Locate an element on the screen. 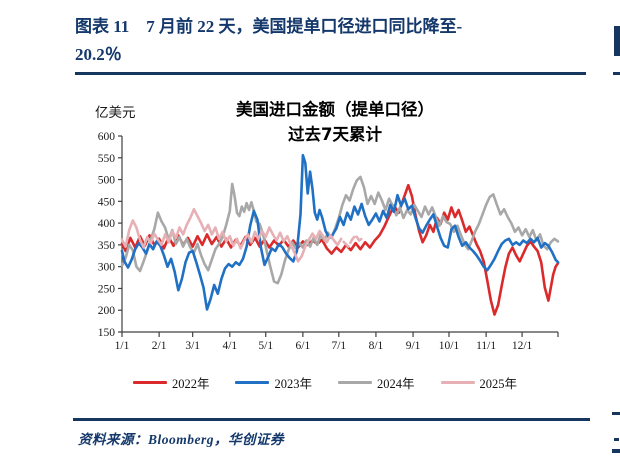 This screenshot has width=620, height=461. legend-item: 2022年 is located at coordinates (171, 382).